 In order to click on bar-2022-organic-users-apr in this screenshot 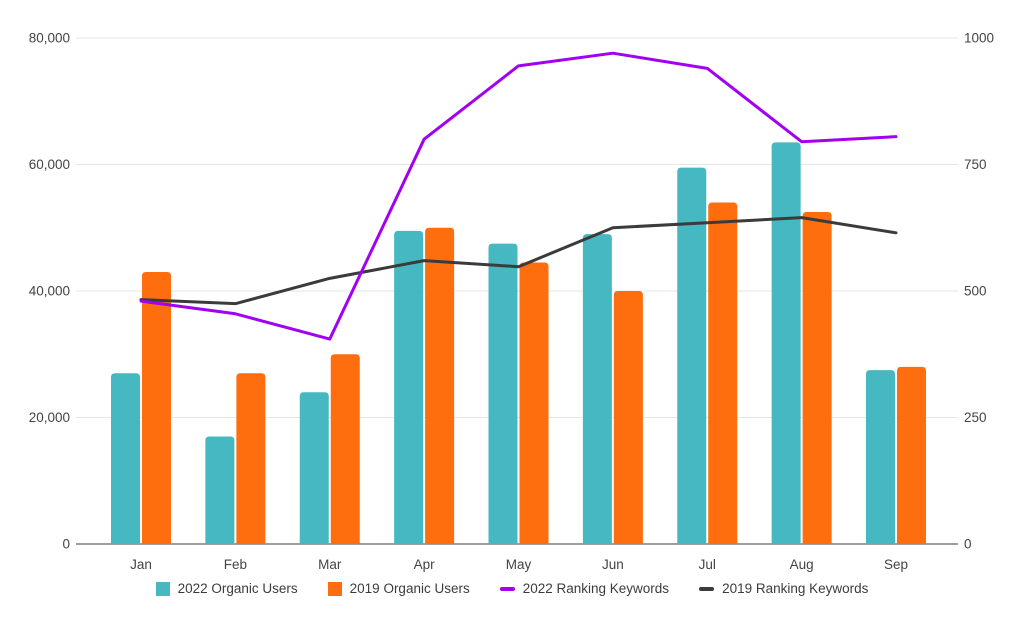, I will do `click(409, 387)`.